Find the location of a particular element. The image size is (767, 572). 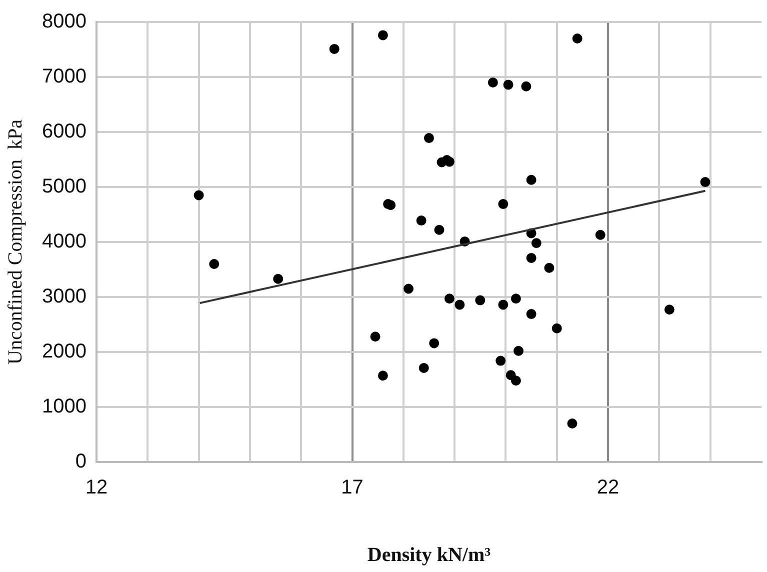

y-tick-label: 3000 is located at coordinates (64, 297).